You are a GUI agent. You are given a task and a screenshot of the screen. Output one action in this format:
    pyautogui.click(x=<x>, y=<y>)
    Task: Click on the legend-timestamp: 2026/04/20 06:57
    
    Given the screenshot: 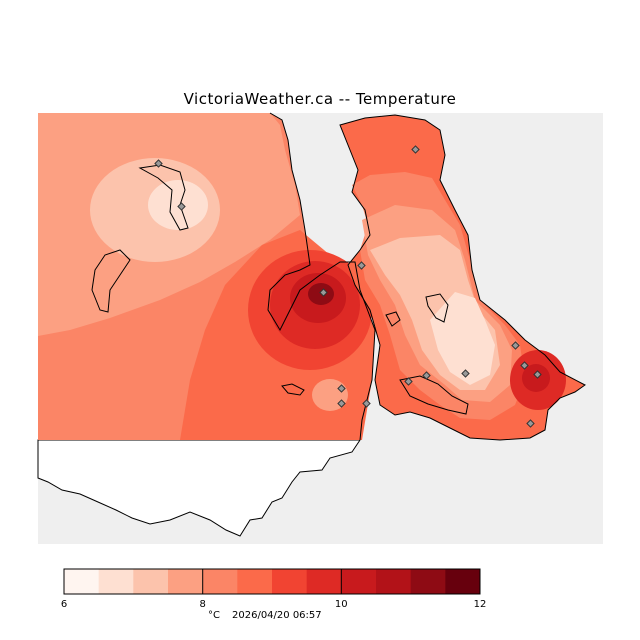 What is the action you would take?
    pyautogui.click(x=277, y=615)
    